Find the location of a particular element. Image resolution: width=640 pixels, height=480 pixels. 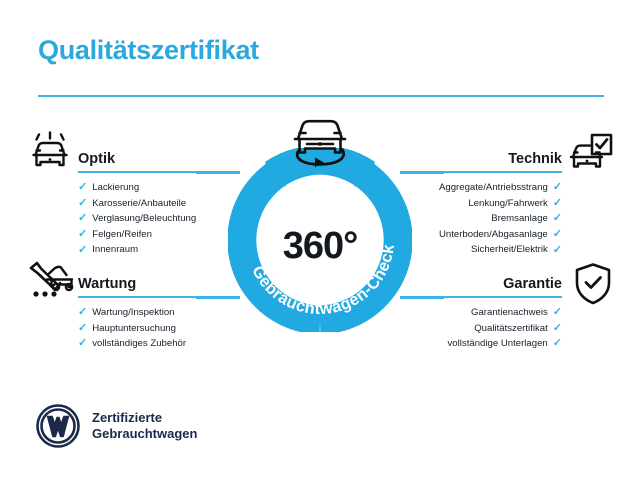

list-item-label: Felgen/Reifen is located at coordinates (122, 234).